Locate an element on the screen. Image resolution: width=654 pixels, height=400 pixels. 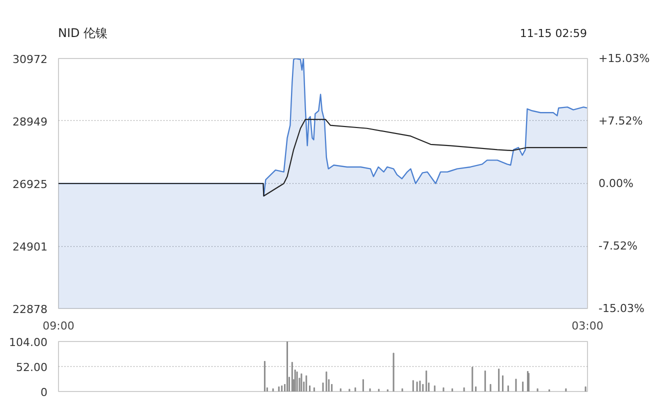
y2-tick-label: 0.00% is located at coordinates (616, 183).